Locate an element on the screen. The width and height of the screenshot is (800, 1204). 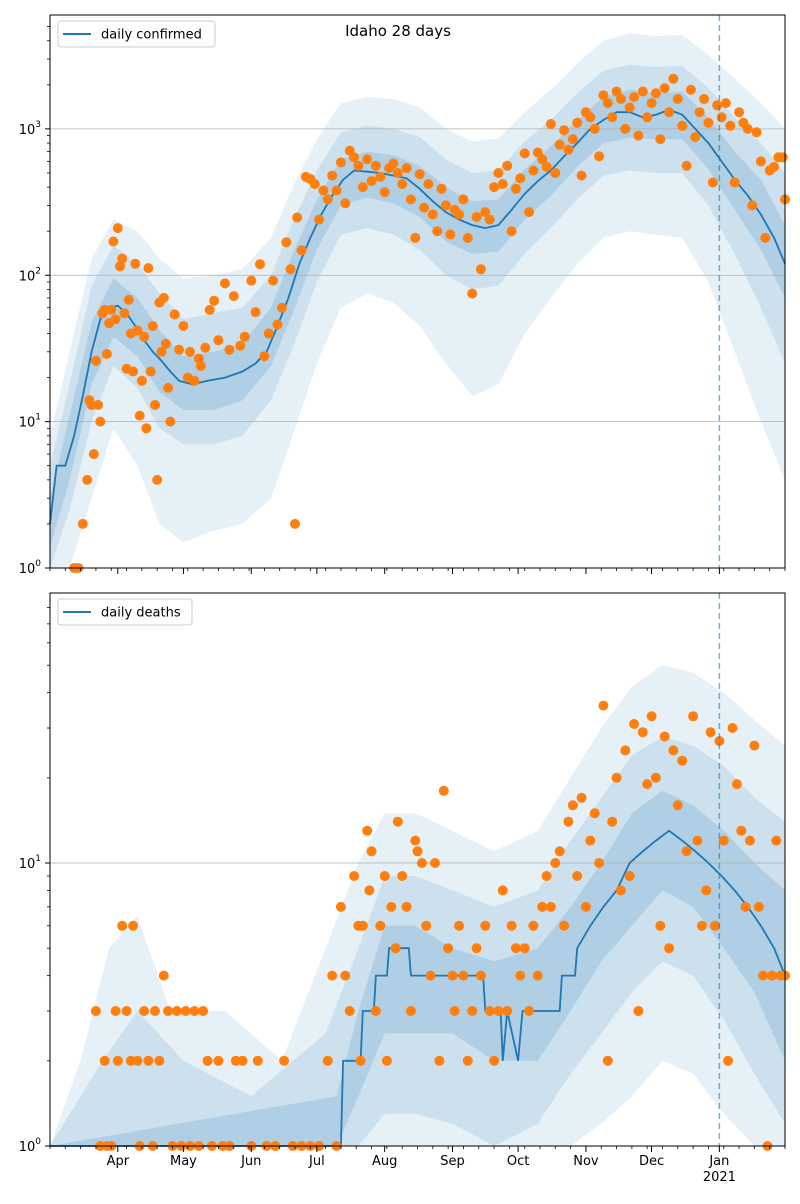
deaths-legend: daily deaths is located at coordinates (125, 612).